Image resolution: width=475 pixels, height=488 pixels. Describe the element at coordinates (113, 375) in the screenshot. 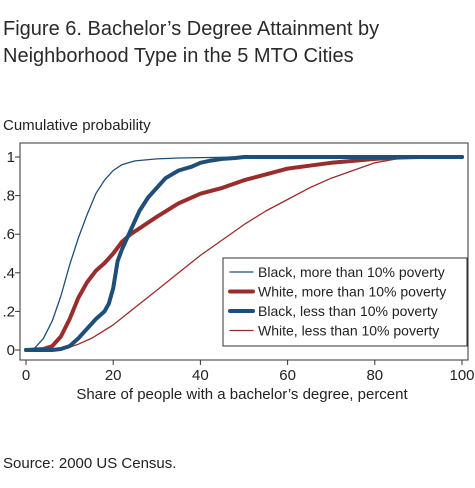

I see `x-tick-label: 20` at that location.